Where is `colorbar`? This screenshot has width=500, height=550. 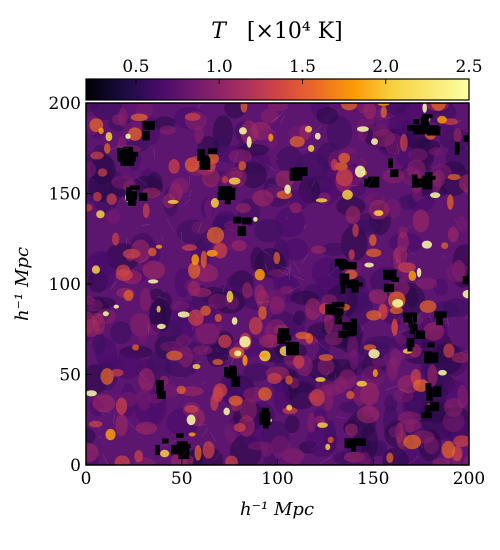 colorbar is located at coordinates (277, 89).